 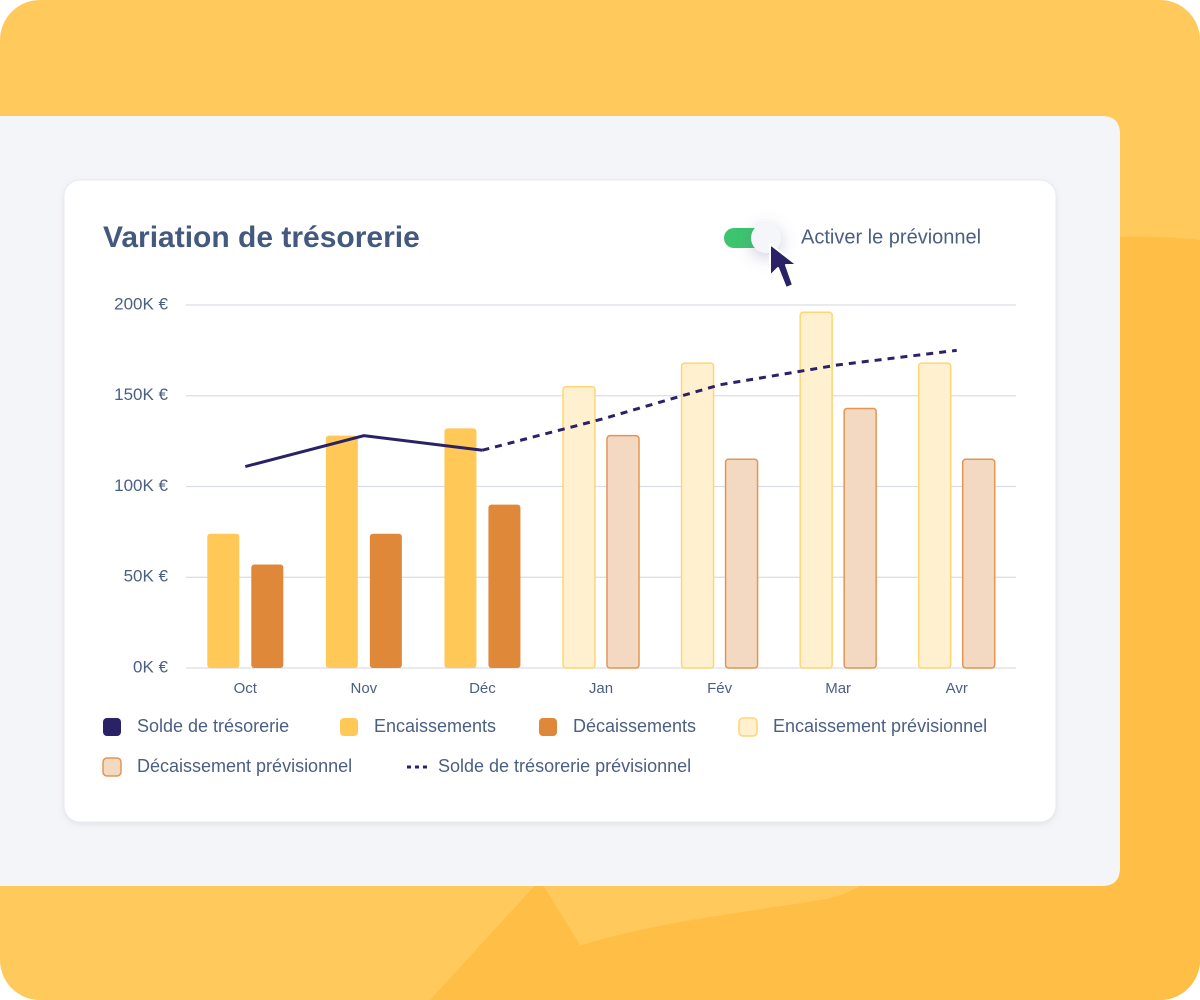 What do you see at coordinates (364, 688) in the screenshot?
I see `x-tick-label: Nov` at bounding box center [364, 688].